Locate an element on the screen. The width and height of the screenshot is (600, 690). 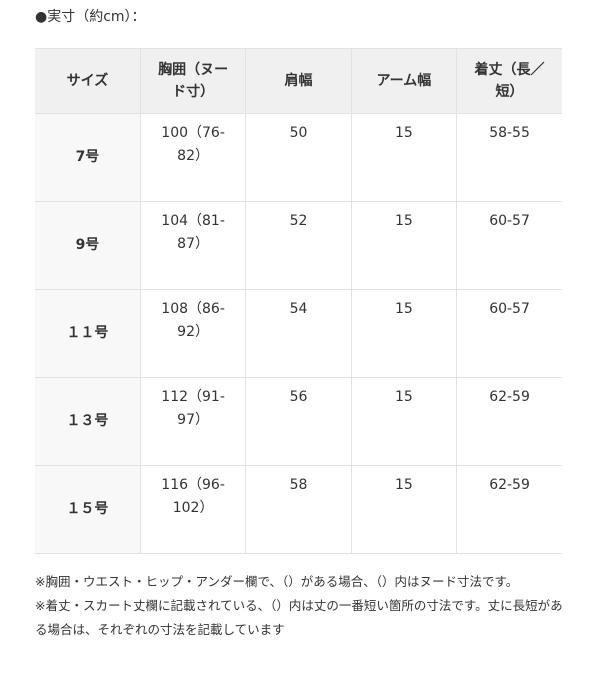
cell-shoulder: 58 is located at coordinates (298, 509).